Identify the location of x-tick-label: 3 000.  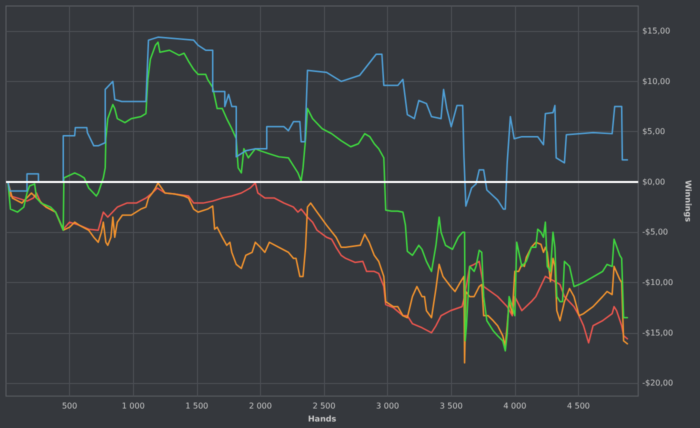
(388, 406).